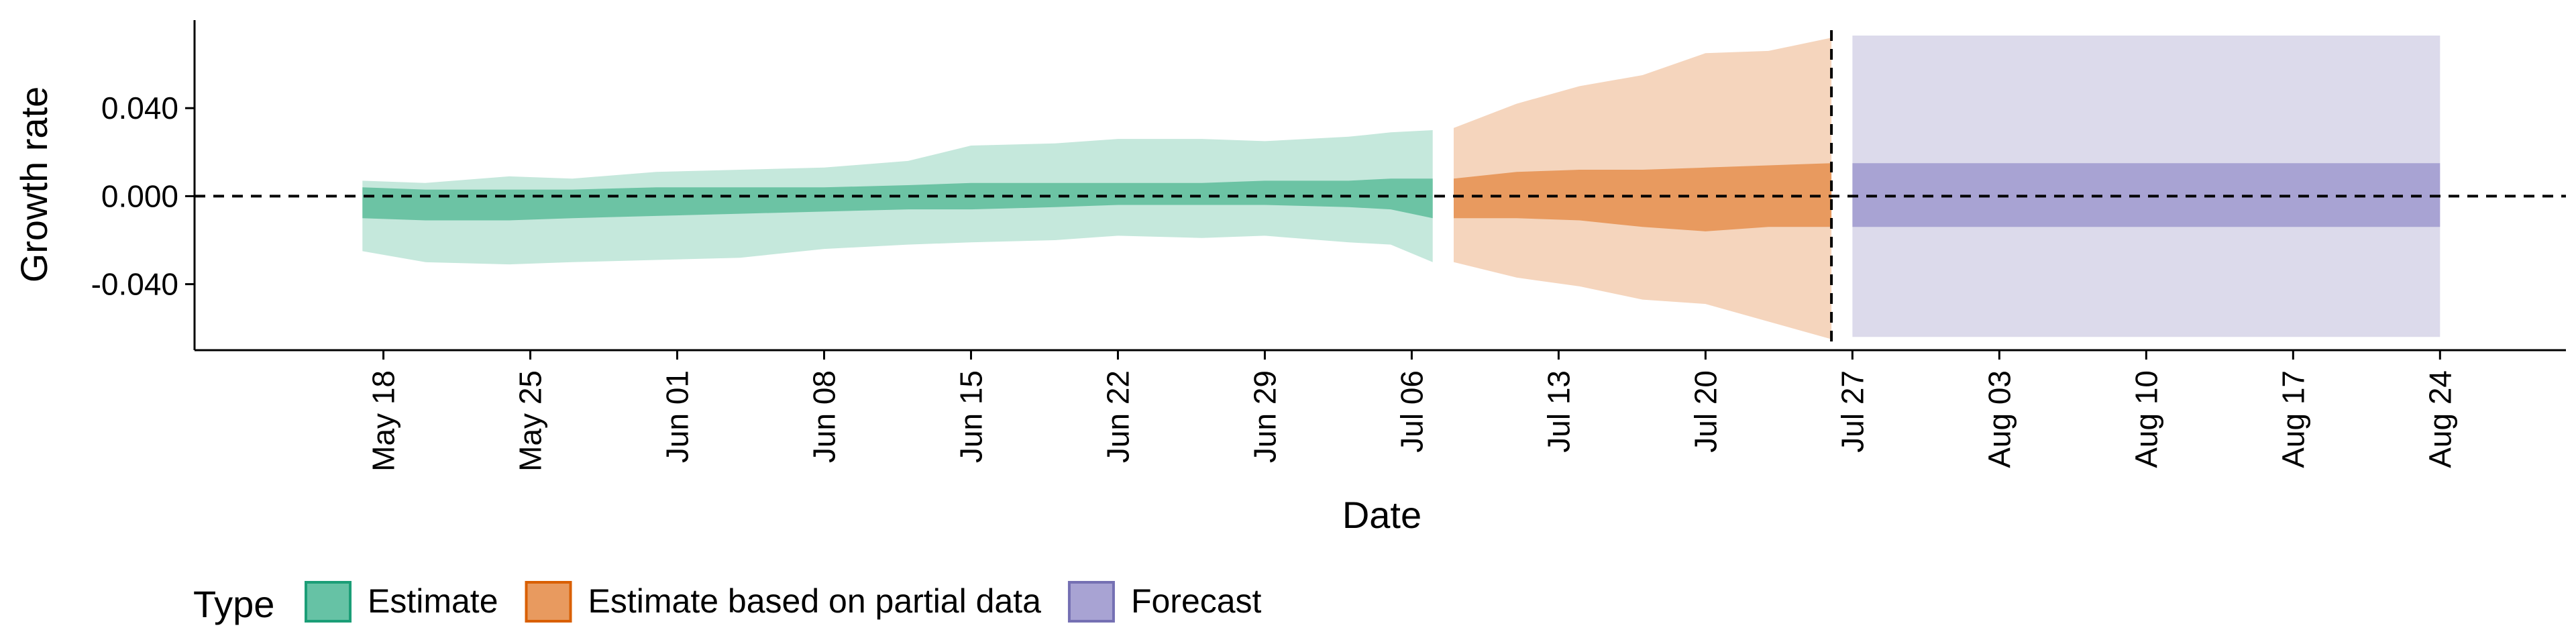 This screenshot has height=644, width=2576. I want to click on band-inner-estimate, so click(897, 199).